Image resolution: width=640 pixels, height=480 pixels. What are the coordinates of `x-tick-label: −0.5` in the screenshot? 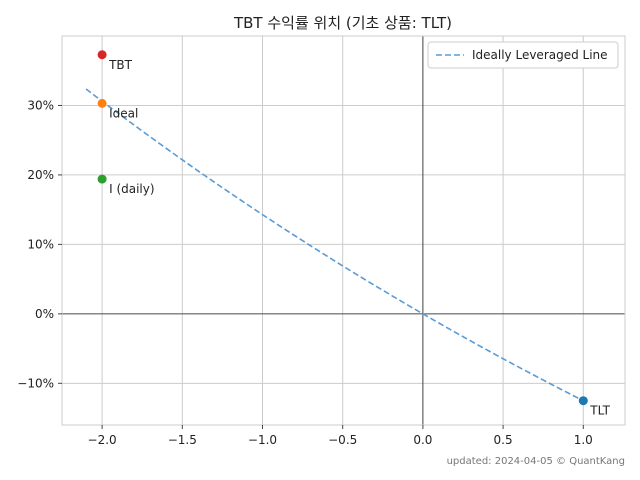 It's located at (342, 440).